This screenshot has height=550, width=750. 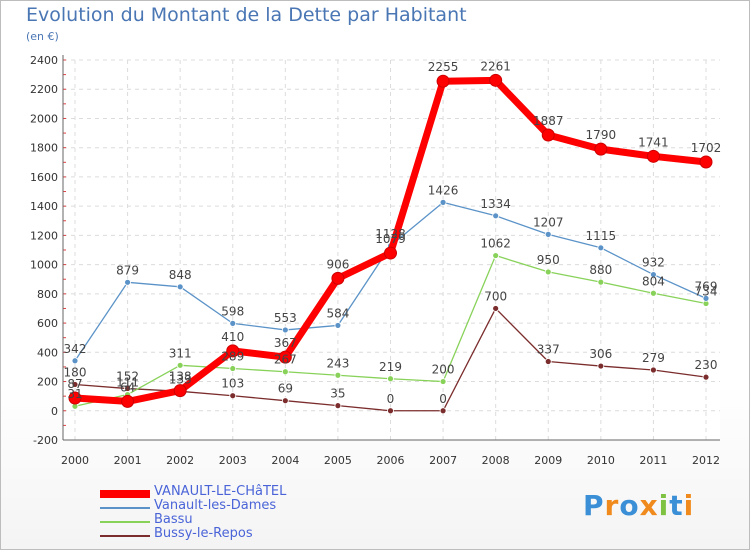 I want to click on data-label: 243, so click(x=337, y=363).